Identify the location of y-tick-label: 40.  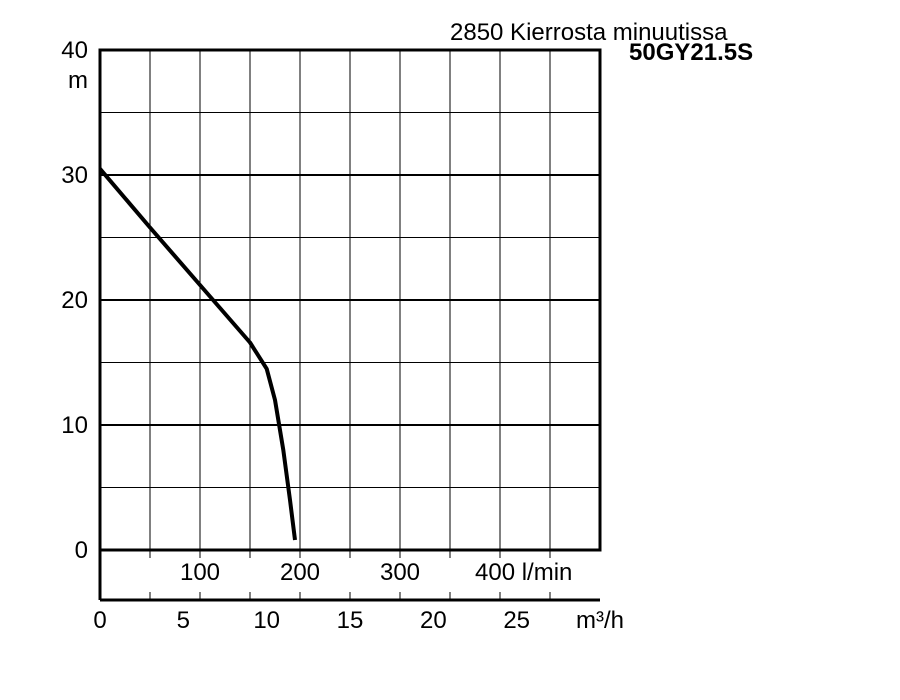
(74, 50).